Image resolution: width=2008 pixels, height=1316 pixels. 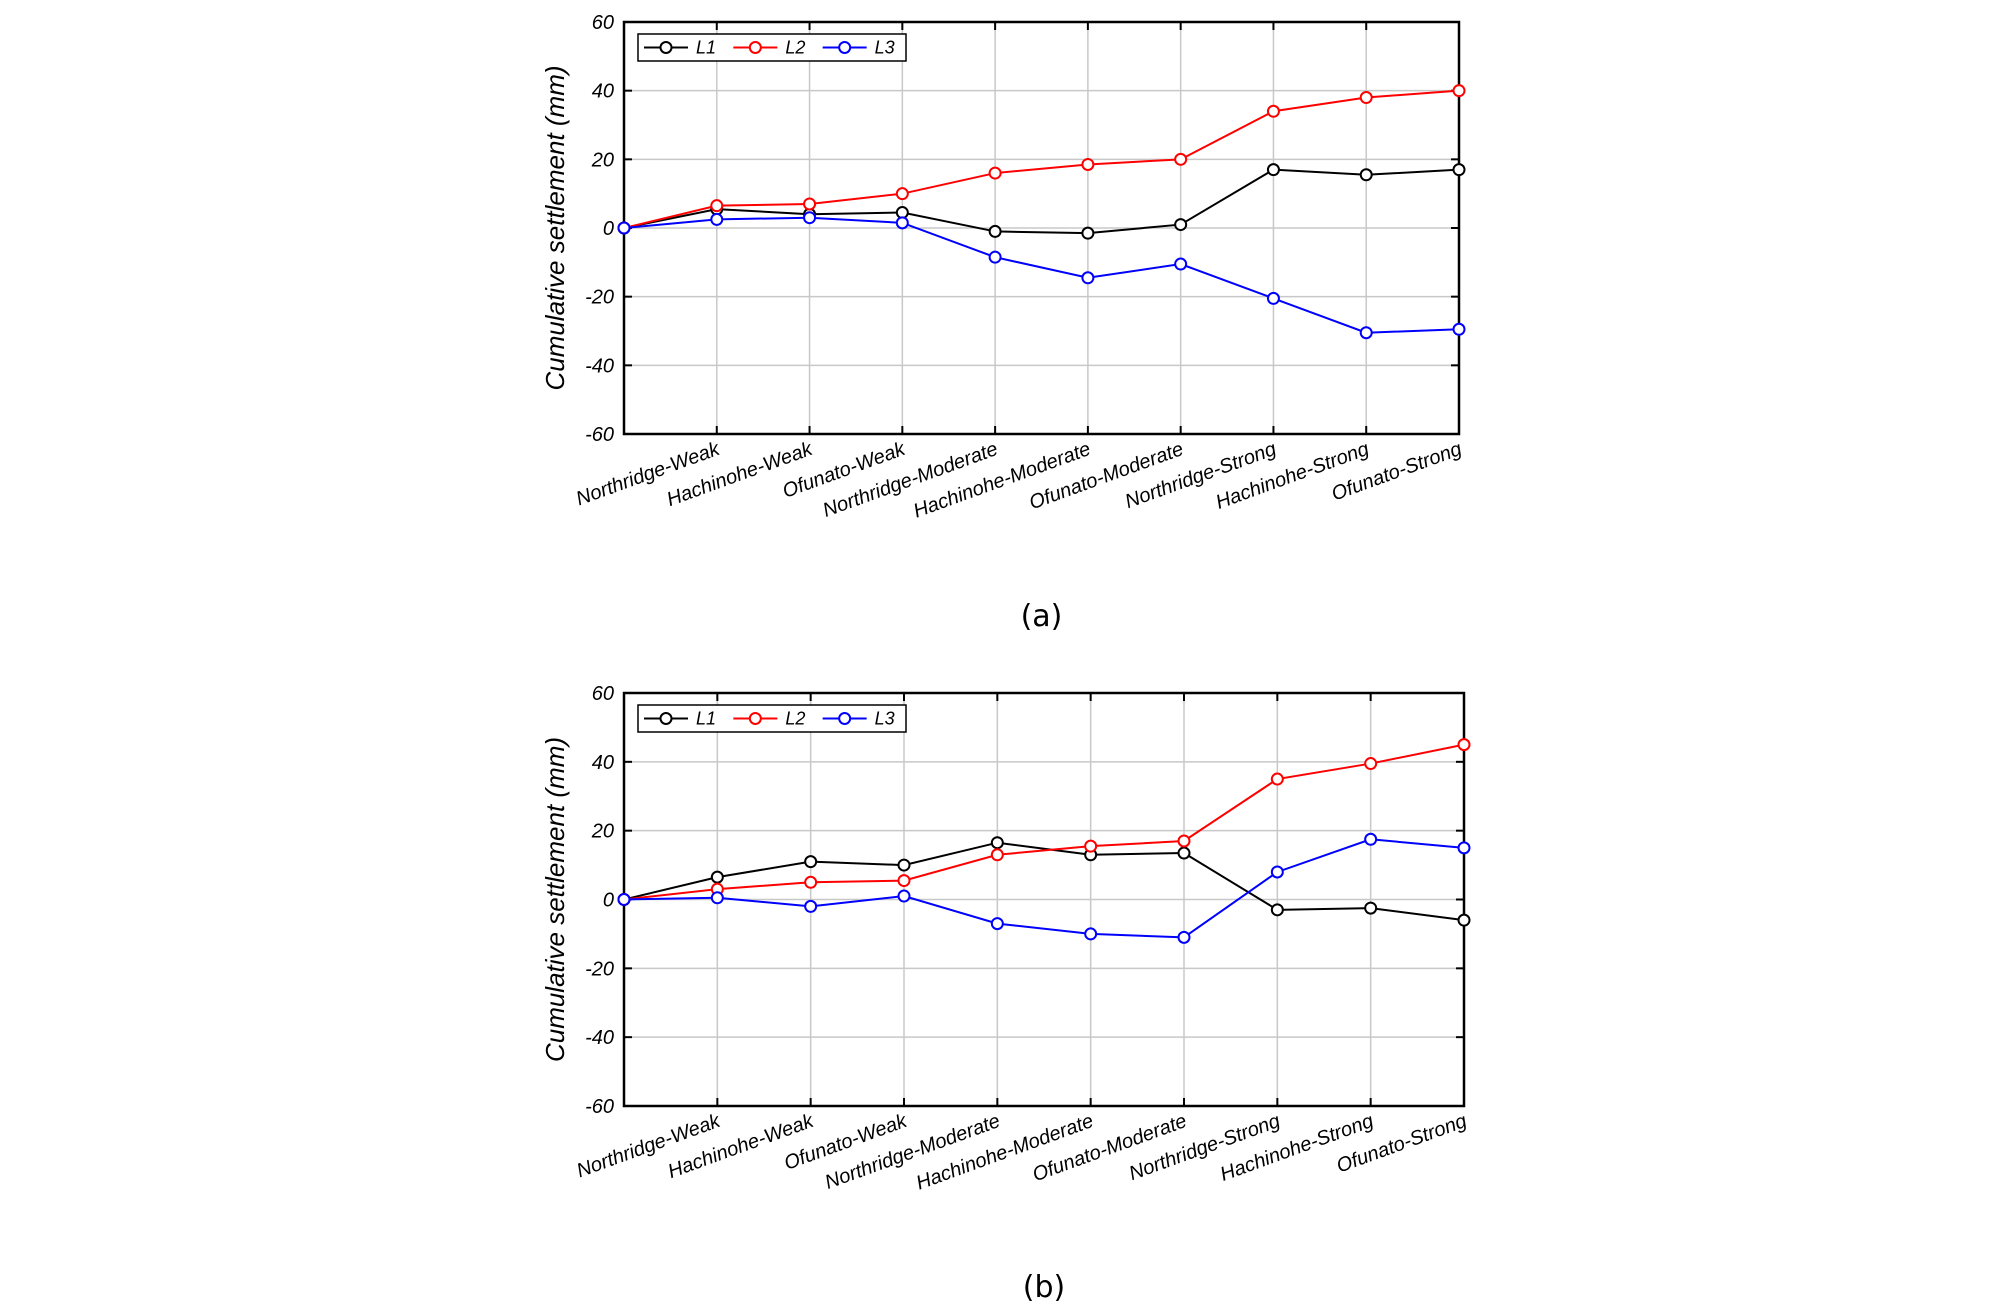 What do you see at coordinates (1042, 616) in the screenshot?
I see `panel-label: (a)` at bounding box center [1042, 616].